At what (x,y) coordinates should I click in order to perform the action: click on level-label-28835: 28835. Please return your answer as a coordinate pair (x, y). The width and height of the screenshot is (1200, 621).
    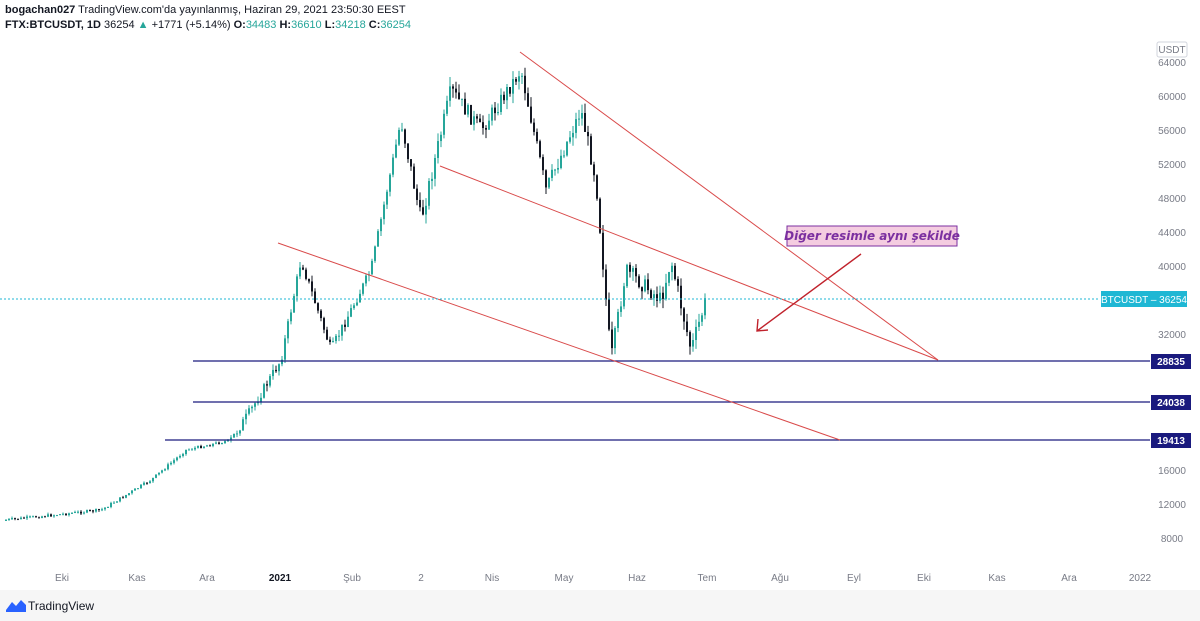
    Looking at the image, I should click on (1171, 362).